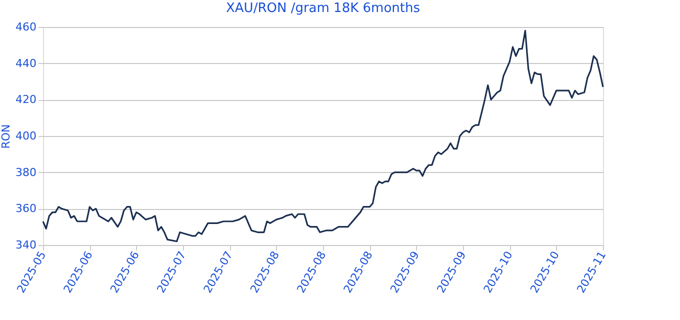  Describe the element at coordinates (26, 27) in the screenshot. I see `y-tick-label: 460` at that location.